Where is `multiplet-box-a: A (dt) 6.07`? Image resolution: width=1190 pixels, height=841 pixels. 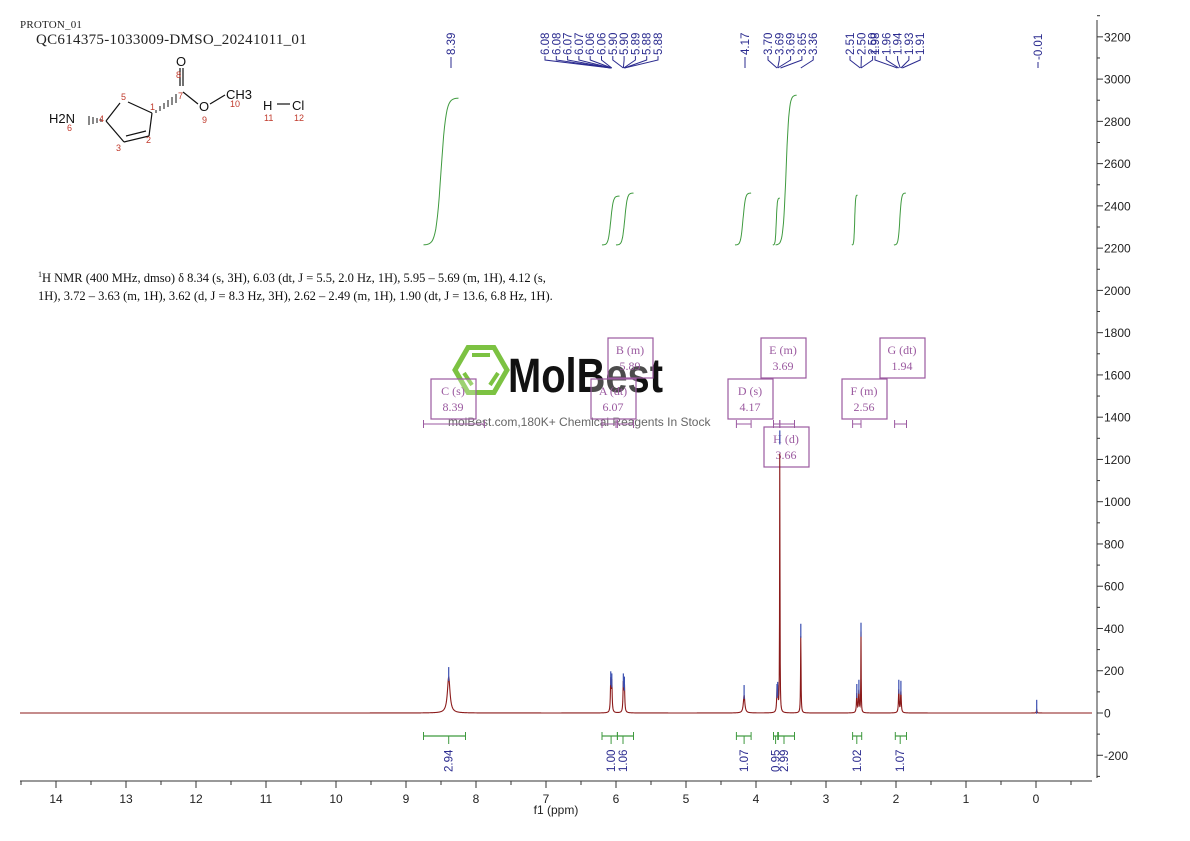
multiplet-box-a: A (dt) 6.07 is located at coordinates (613, 399).